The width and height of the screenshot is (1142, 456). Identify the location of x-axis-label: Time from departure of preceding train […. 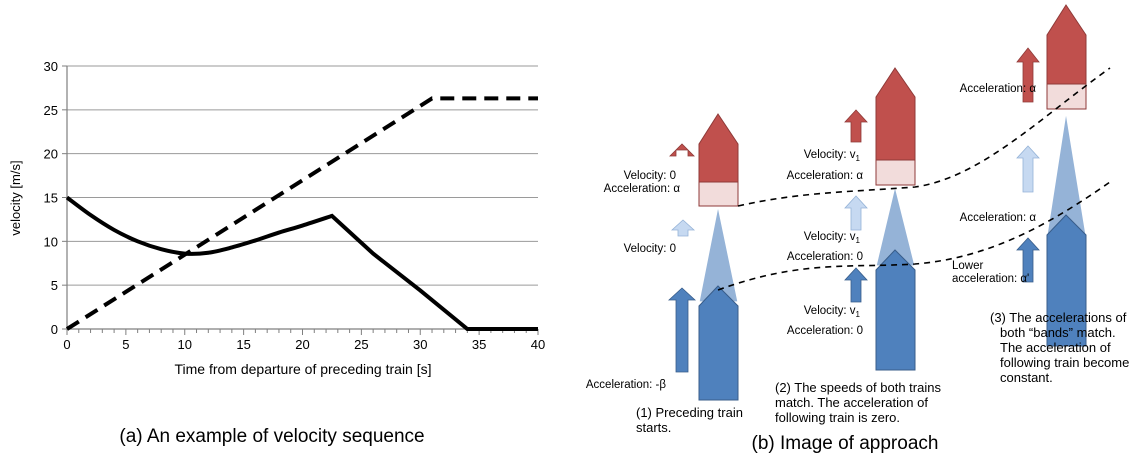
(302, 369).